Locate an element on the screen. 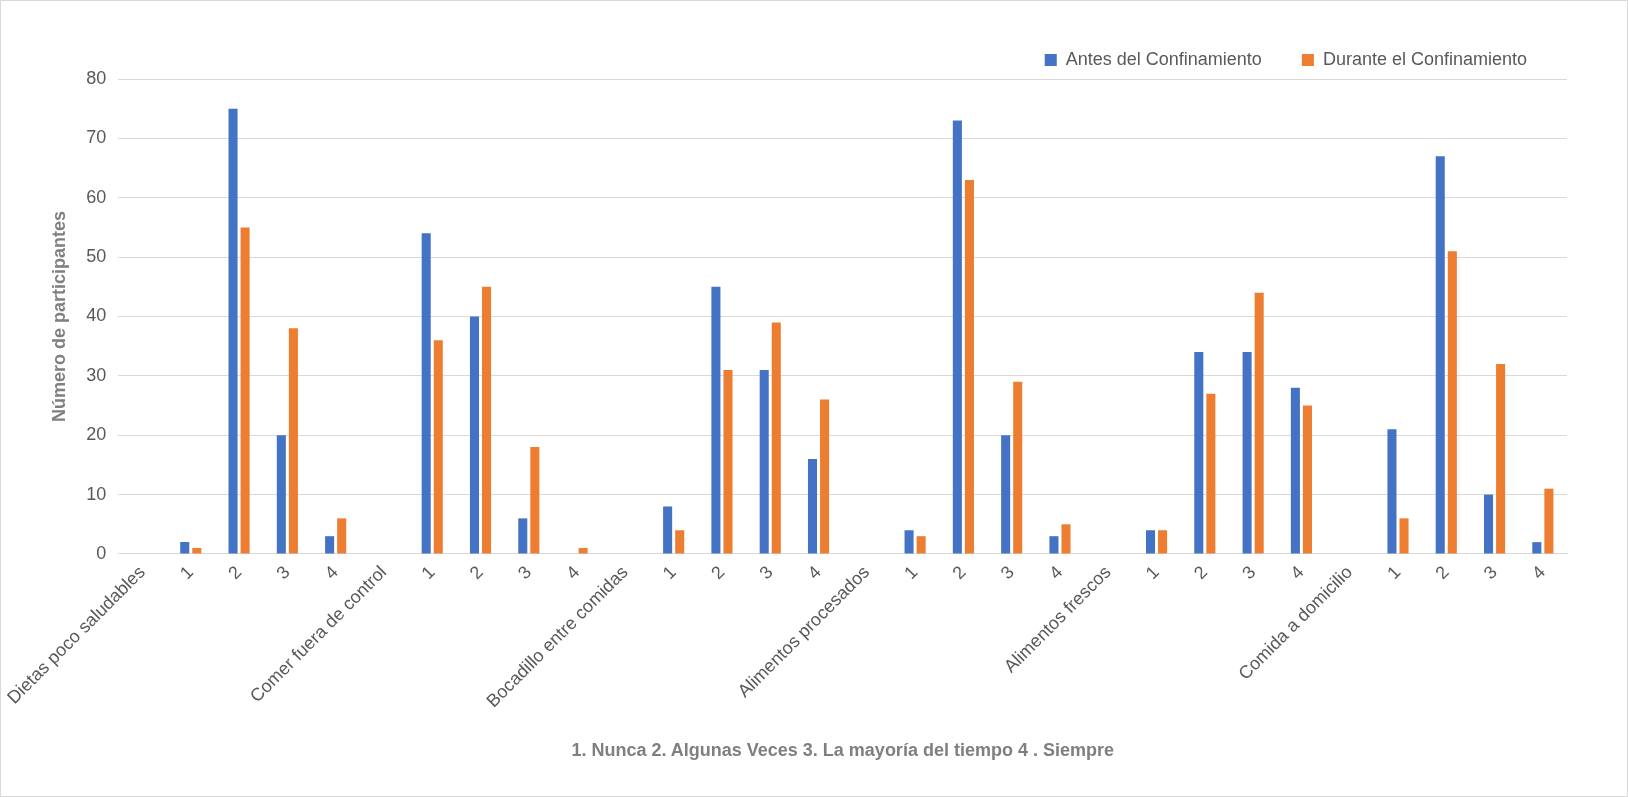 Image resolution: width=1628 pixels, height=797 pixels. y-axis-title: Número de participantes is located at coordinates (58, 316).